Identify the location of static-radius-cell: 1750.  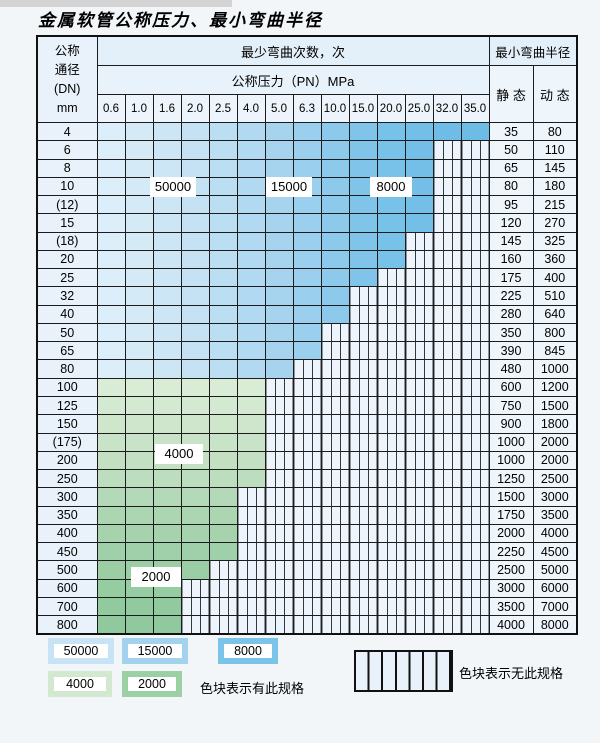
(511, 515).